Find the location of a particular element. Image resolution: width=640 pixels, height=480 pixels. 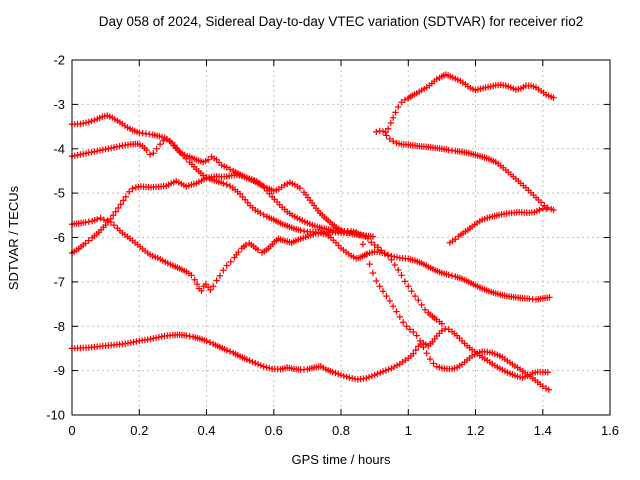

series-trace5-markers is located at coordinates (309, 354).